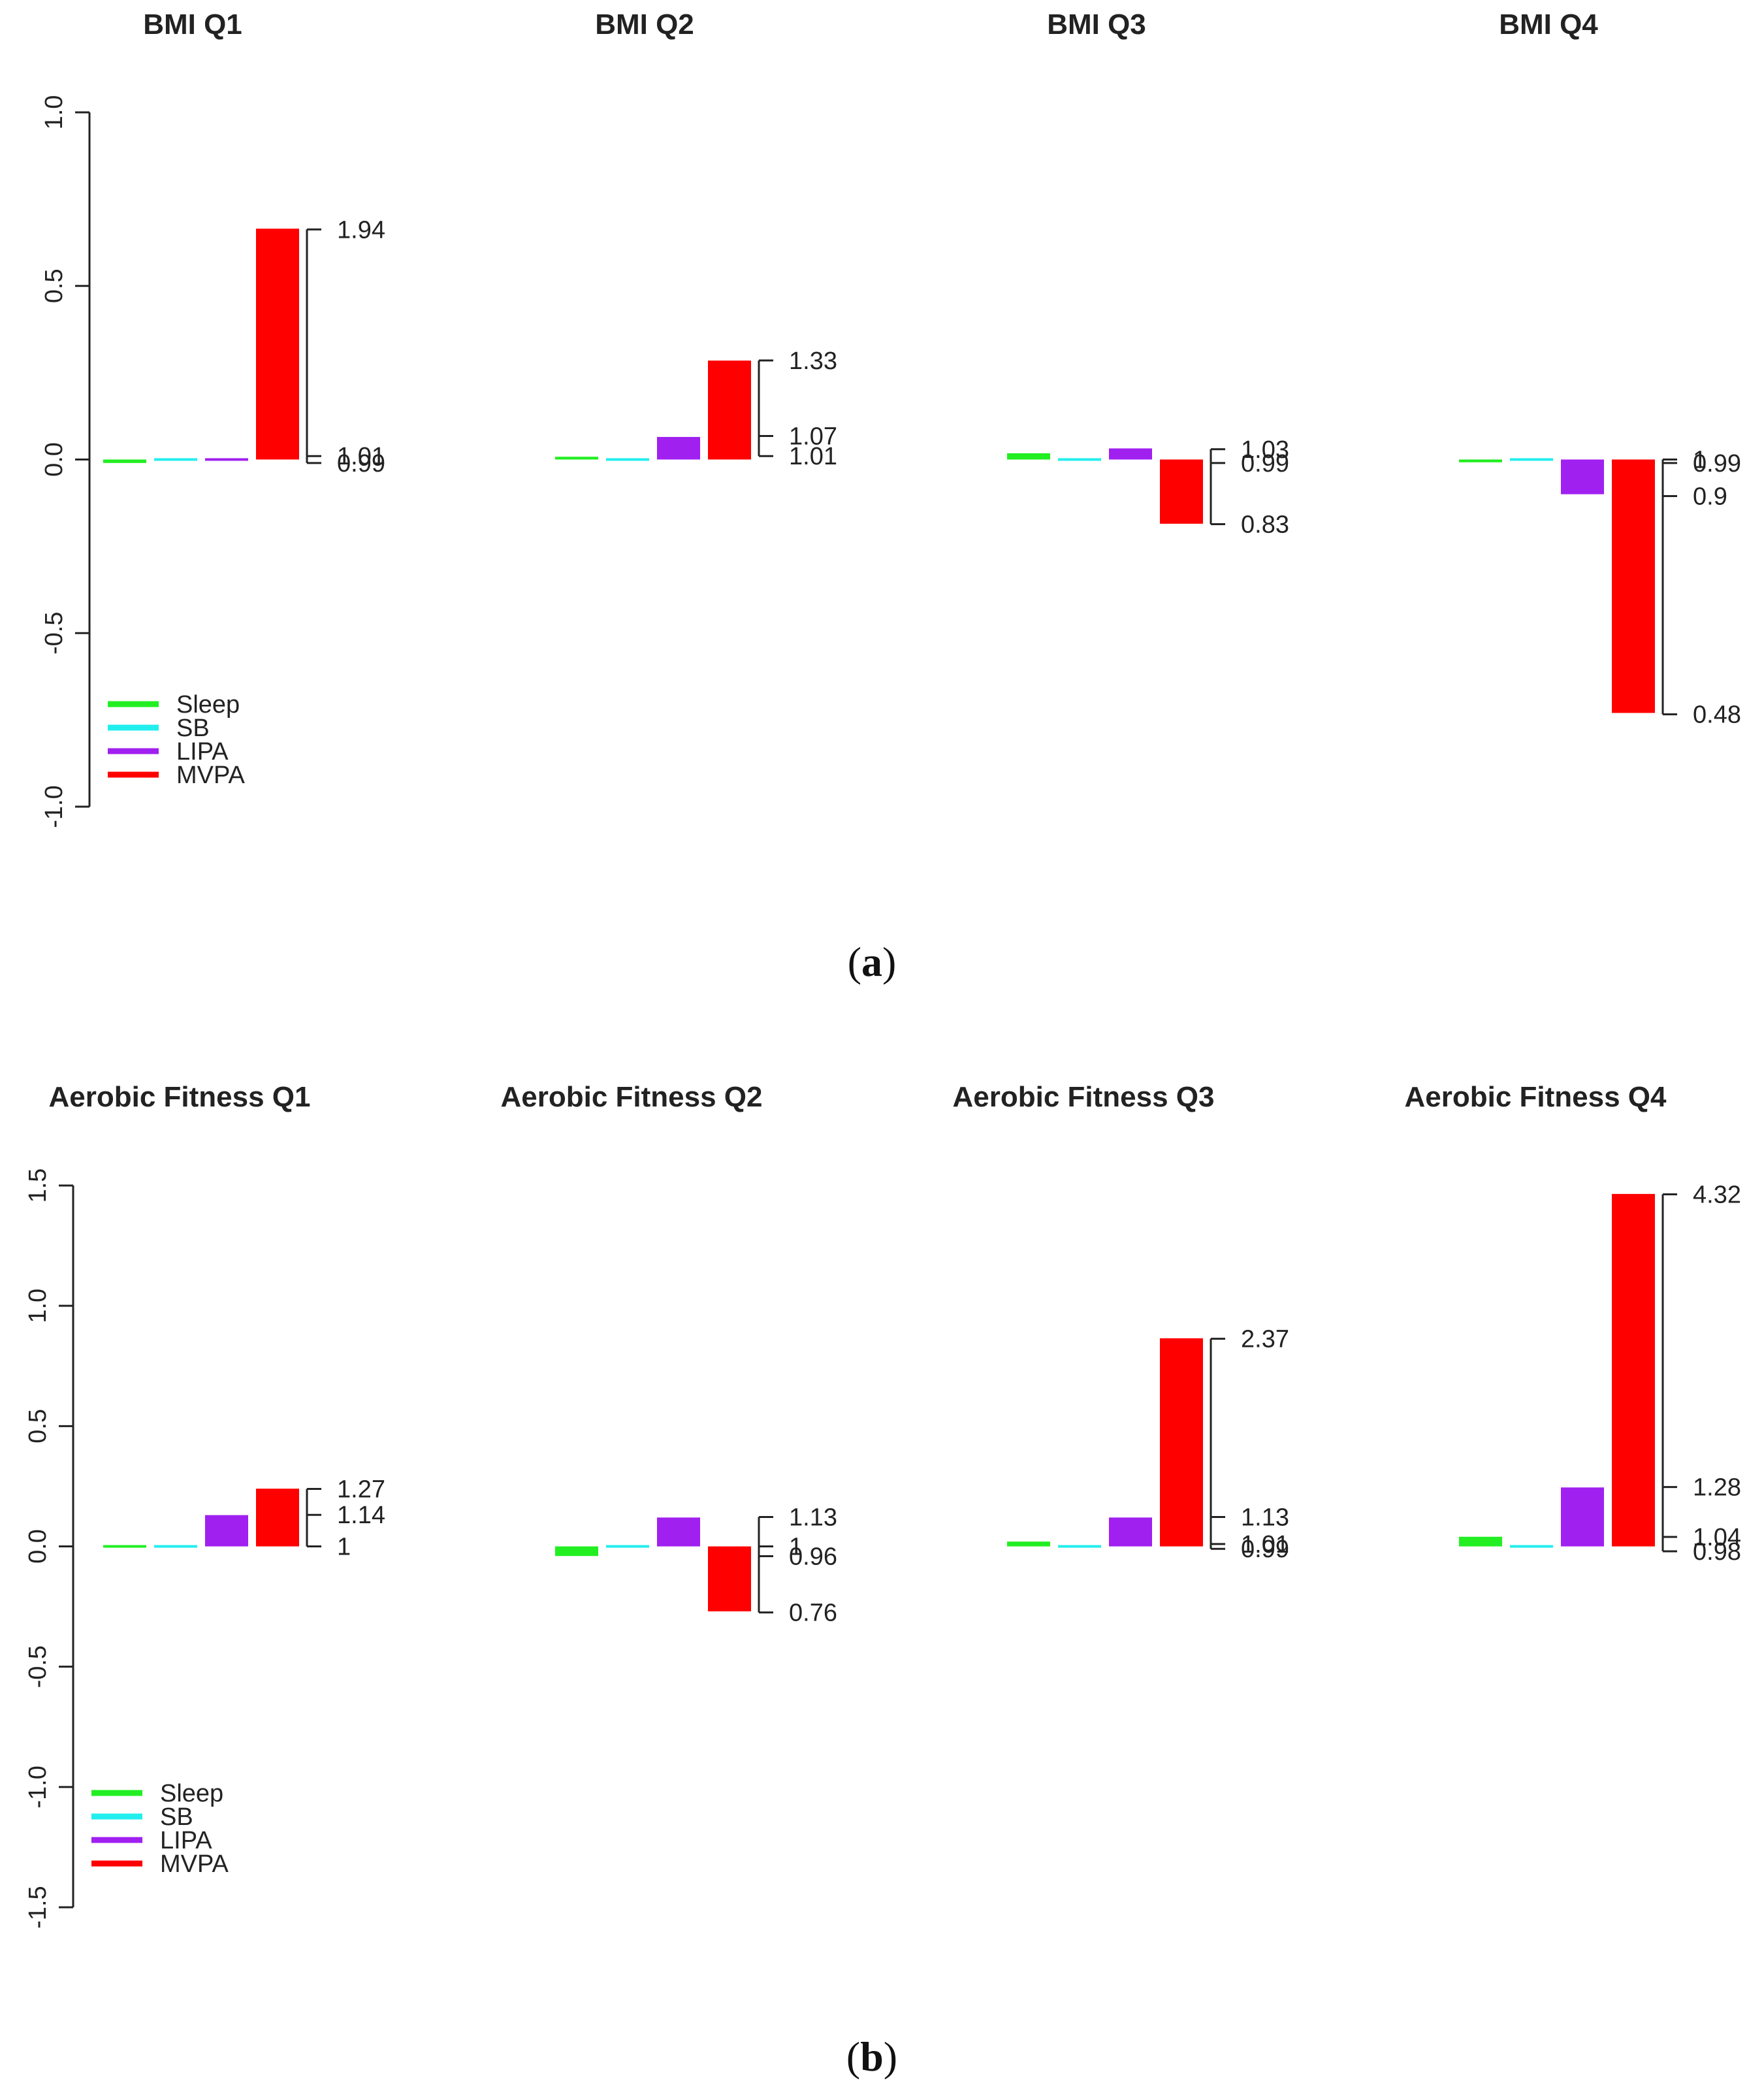  What do you see at coordinates (179, 1097) in the screenshot?
I see `chart-title: Aerobic Fitness Q1` at bounding box center [179, 1097].